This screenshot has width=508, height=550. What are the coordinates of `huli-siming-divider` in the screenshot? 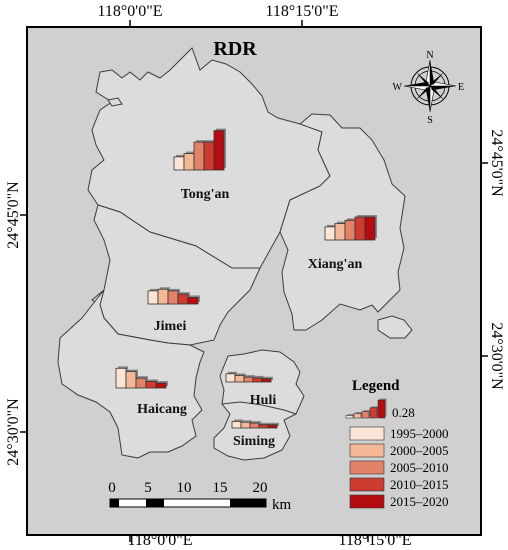 It's located at (259, 408).